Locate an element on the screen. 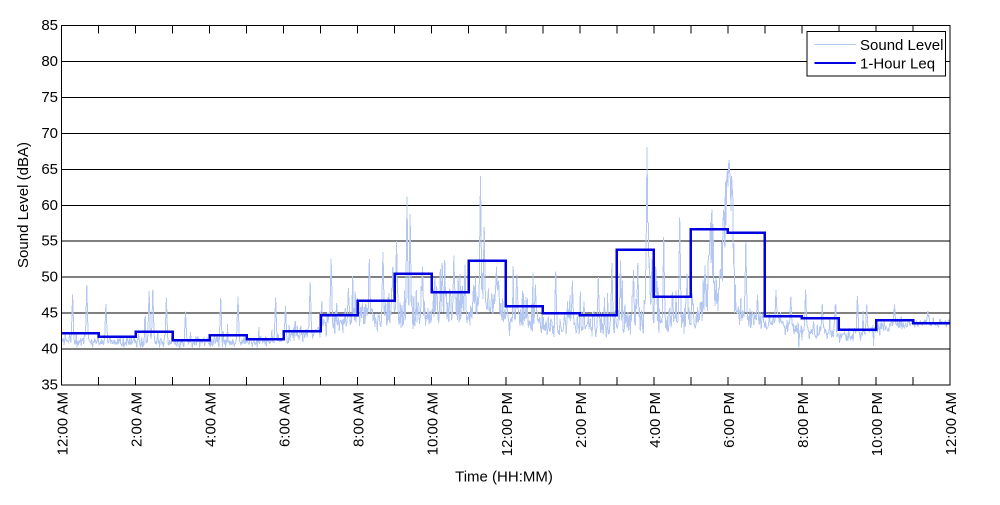  svg-text: 70 is located at coordinates (49, 133).